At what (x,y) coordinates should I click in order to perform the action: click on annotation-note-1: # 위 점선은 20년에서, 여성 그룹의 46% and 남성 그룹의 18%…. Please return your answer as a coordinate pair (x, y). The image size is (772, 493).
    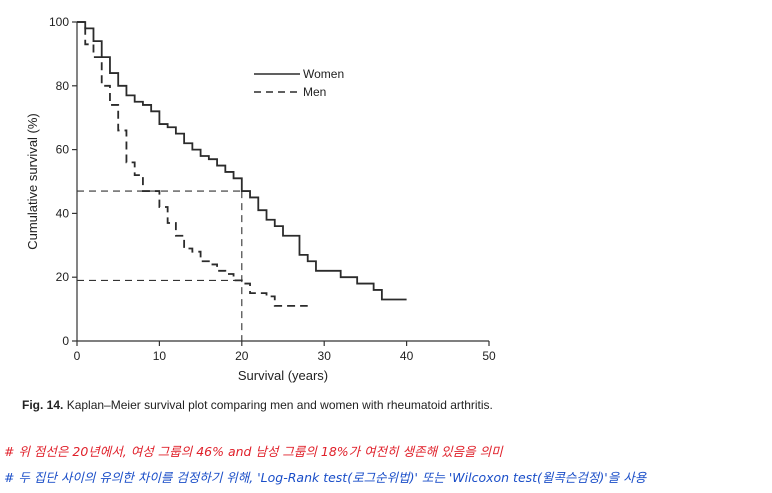
    Looking at the image, I should click on (253, 451).